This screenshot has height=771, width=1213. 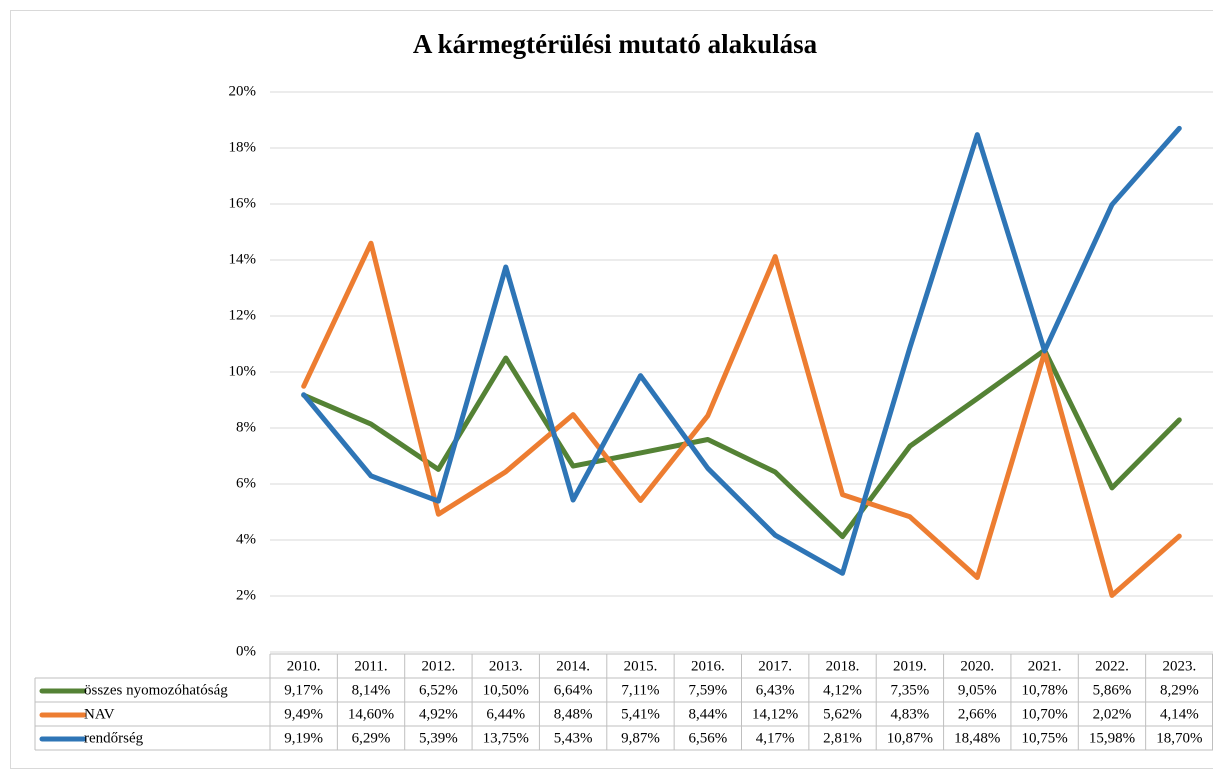 What do you see at coordinates (1112, 690) in the screenshot?
I see `table-value: 5,86%` at bounding box center [1112, 690].